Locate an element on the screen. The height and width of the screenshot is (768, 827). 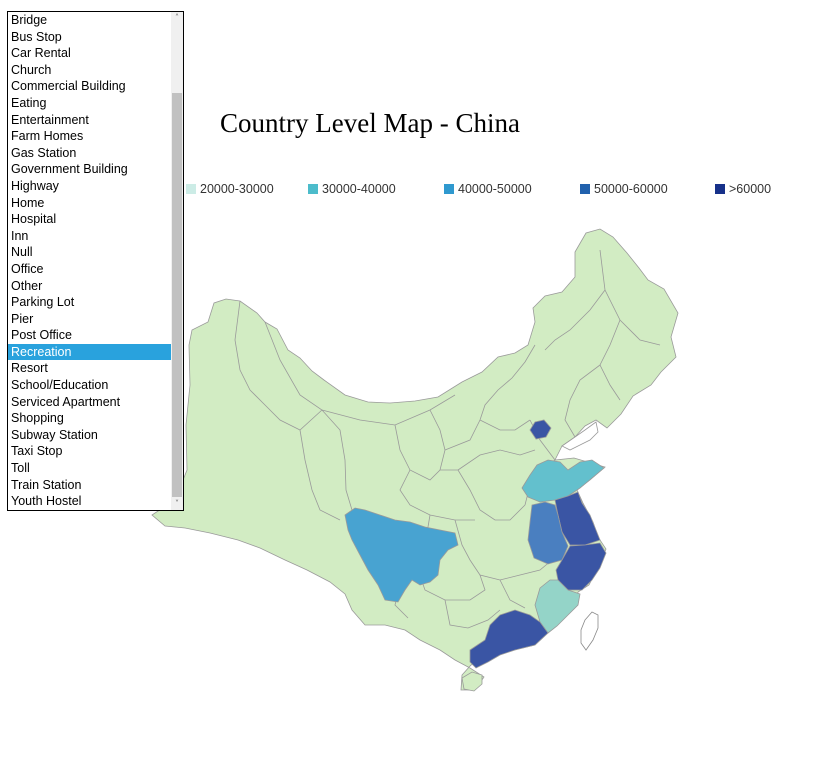
category-option: Subway Station is located at coordinates (54, 434).